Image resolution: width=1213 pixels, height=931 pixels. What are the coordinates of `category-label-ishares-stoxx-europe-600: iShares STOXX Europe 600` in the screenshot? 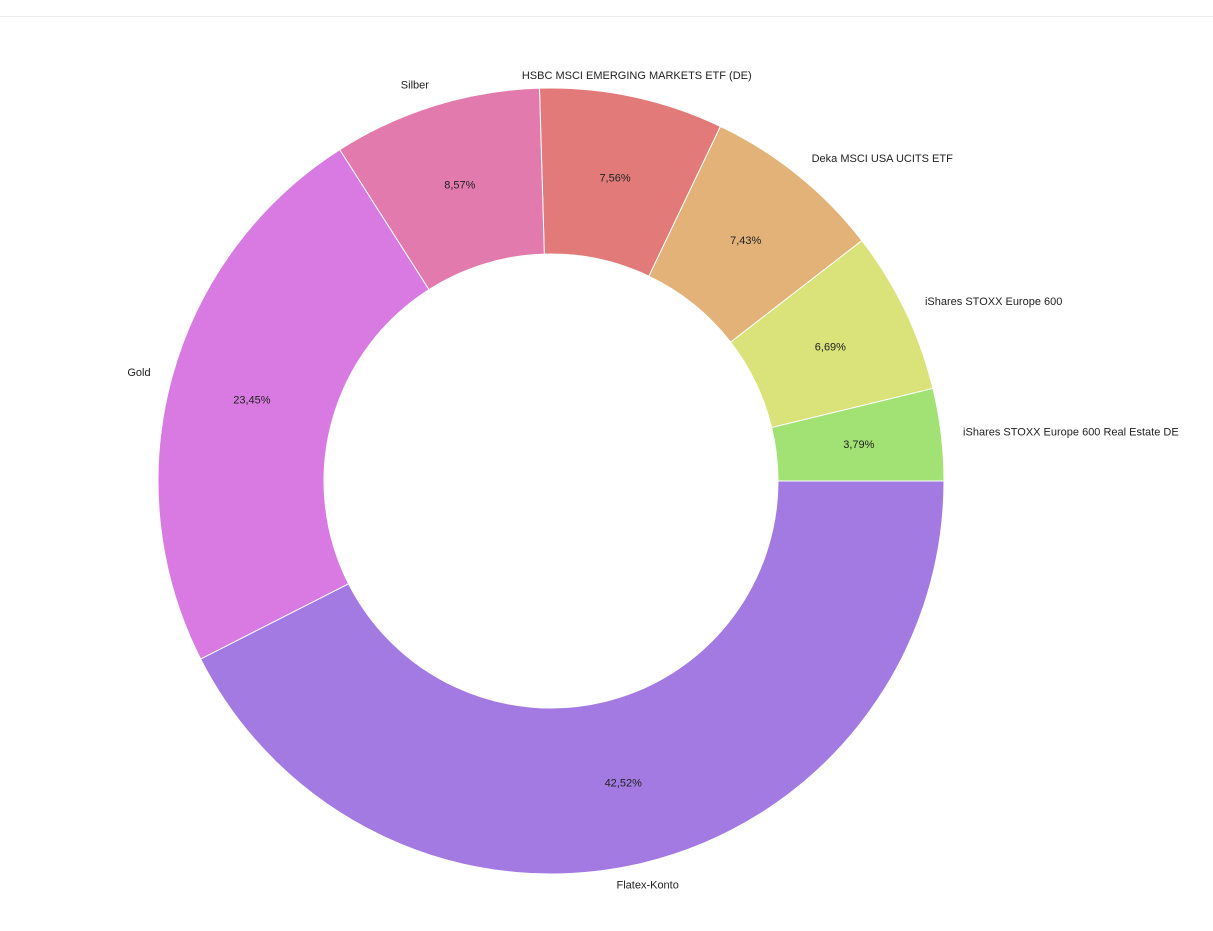 It's located at (993, 302).